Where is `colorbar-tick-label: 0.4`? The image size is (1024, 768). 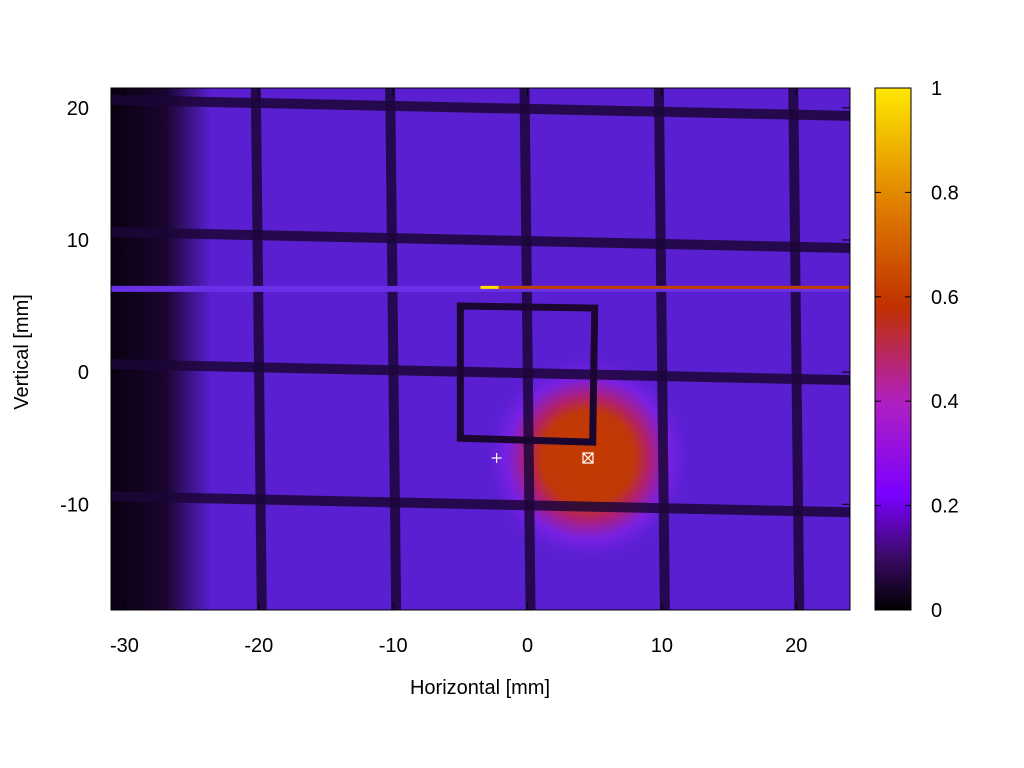 colorbar-tick-label: 0.4 is located at coordinates (945, 402).